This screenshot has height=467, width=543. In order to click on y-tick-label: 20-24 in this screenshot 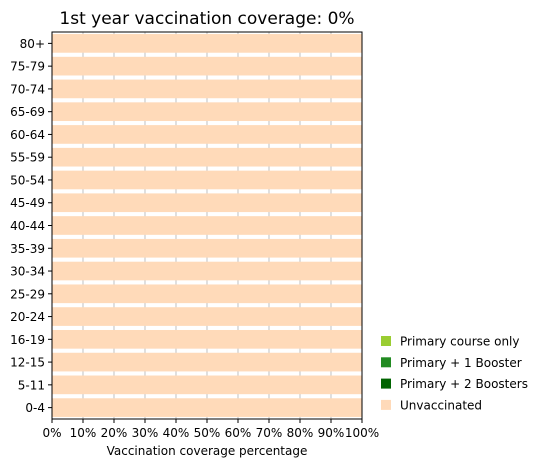, I will do `click(27, 317)`.